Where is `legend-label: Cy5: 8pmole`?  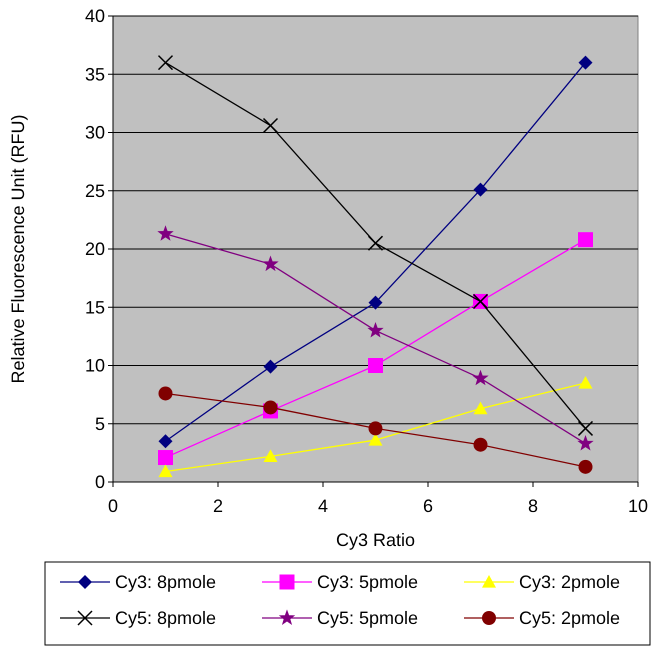
legend-label: Cy5: 8pmole is located at coordinates (165, 618).